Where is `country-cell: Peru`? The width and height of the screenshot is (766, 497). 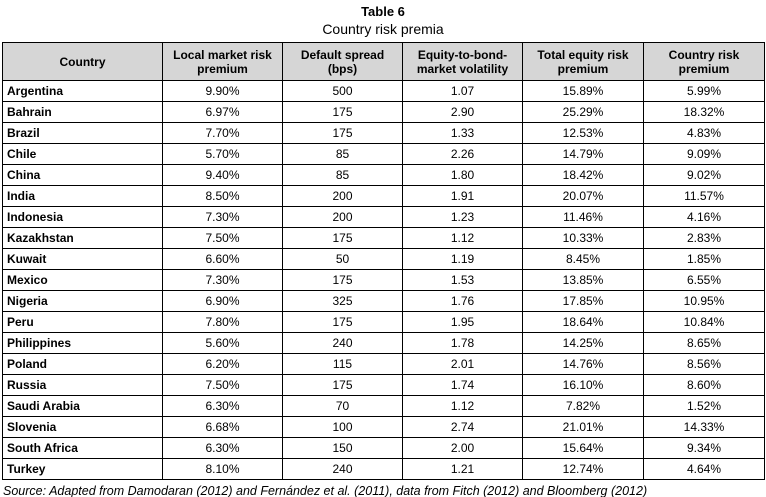 country-cell: Peru is located at coordinates (82, 322).